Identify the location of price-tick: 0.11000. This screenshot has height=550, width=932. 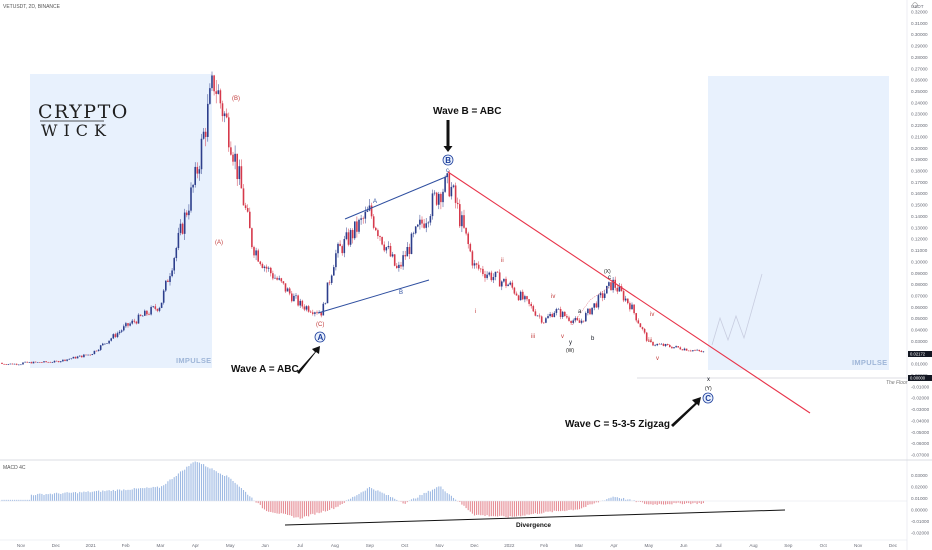
(919, 250).